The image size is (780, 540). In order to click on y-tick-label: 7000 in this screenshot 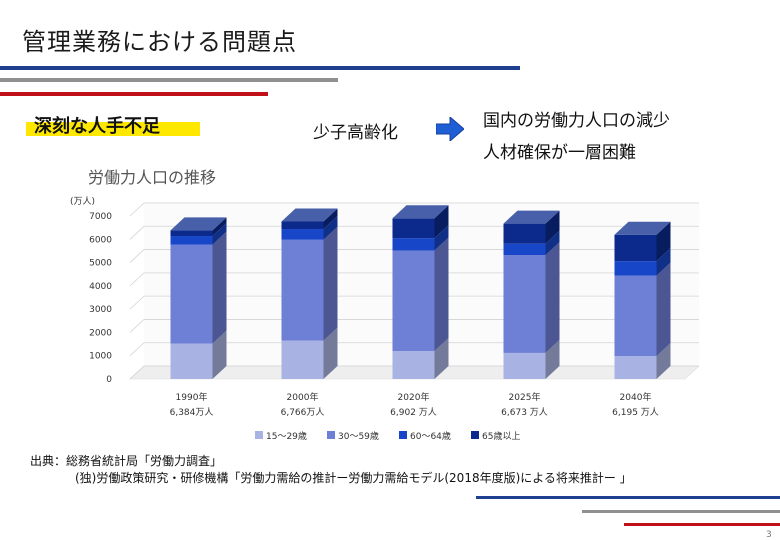, I will do `click(100, 217)`.